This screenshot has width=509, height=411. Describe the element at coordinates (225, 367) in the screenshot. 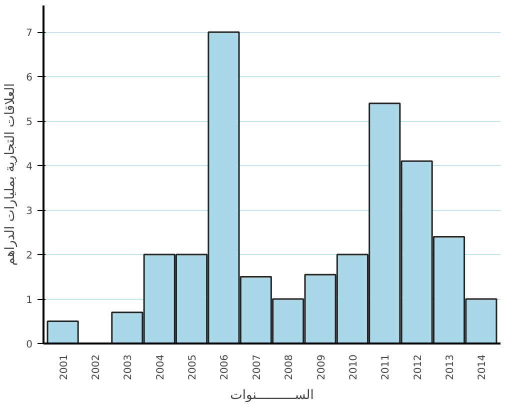

I see `x-tick-label: 2006` at that location.